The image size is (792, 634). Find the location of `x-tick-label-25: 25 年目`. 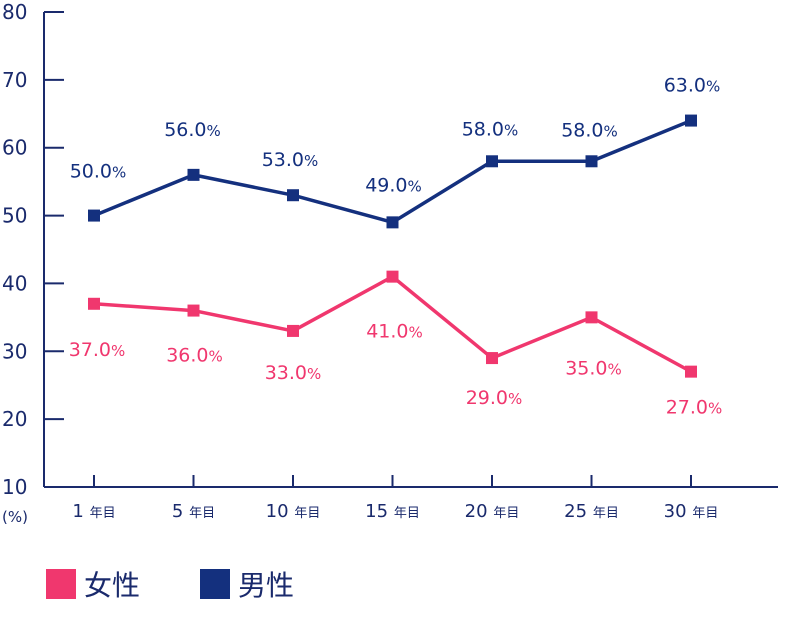

x-tick-label-25: 25 年目 is located at coordinates (591, 511).